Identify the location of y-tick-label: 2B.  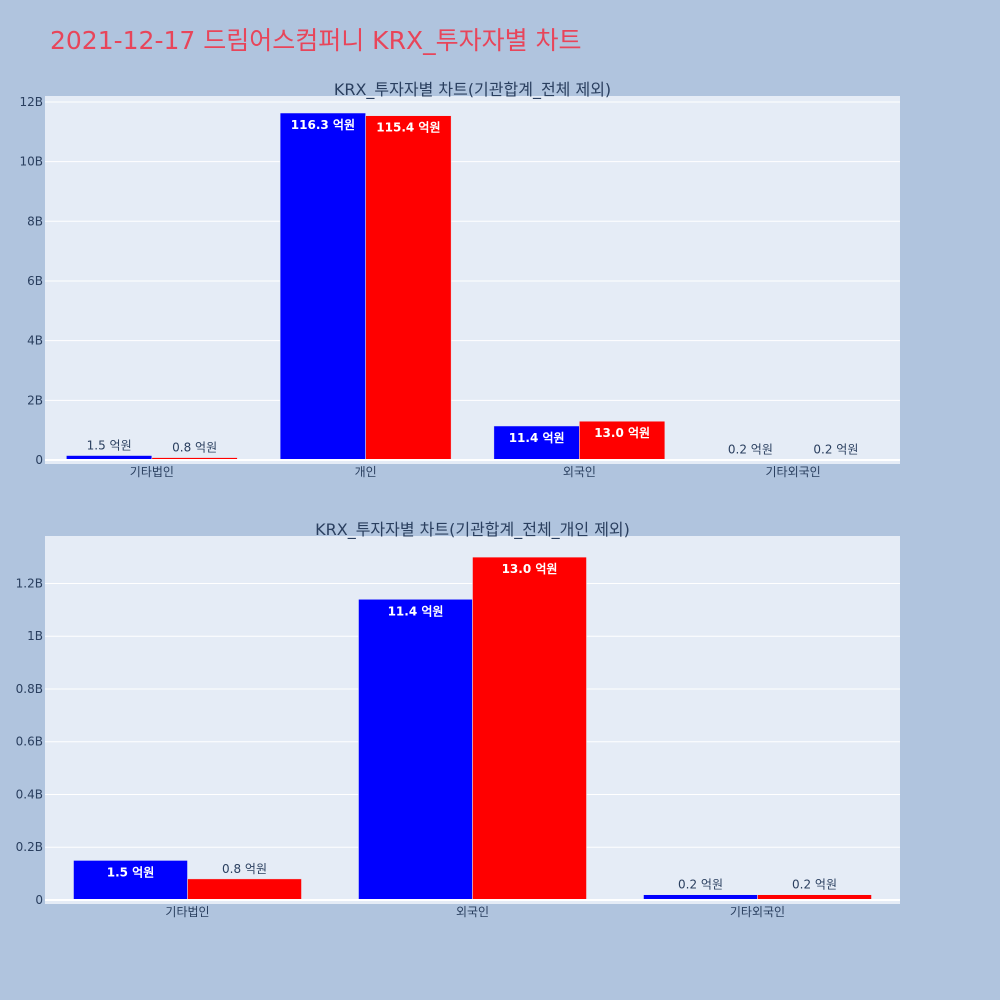
(35, 400).